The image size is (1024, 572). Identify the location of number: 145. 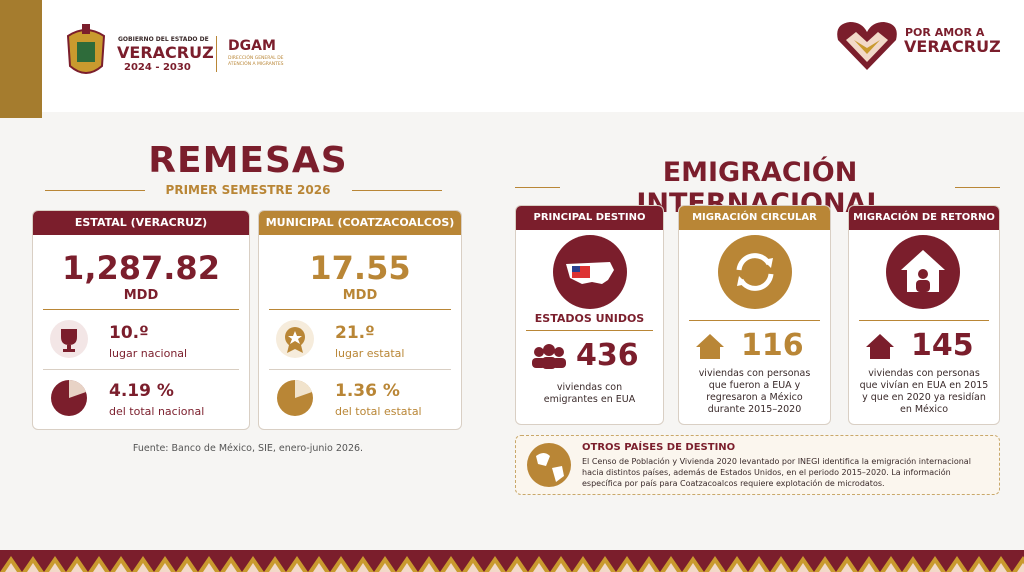
(942, 345).